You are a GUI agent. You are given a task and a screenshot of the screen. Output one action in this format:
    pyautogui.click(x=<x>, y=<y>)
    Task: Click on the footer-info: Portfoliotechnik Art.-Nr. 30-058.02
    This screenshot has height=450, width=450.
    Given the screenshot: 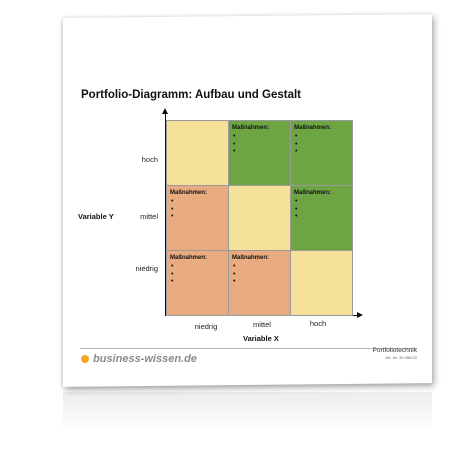 What is the action you would take?
    pyautogui.click(x=395, y=353)
    